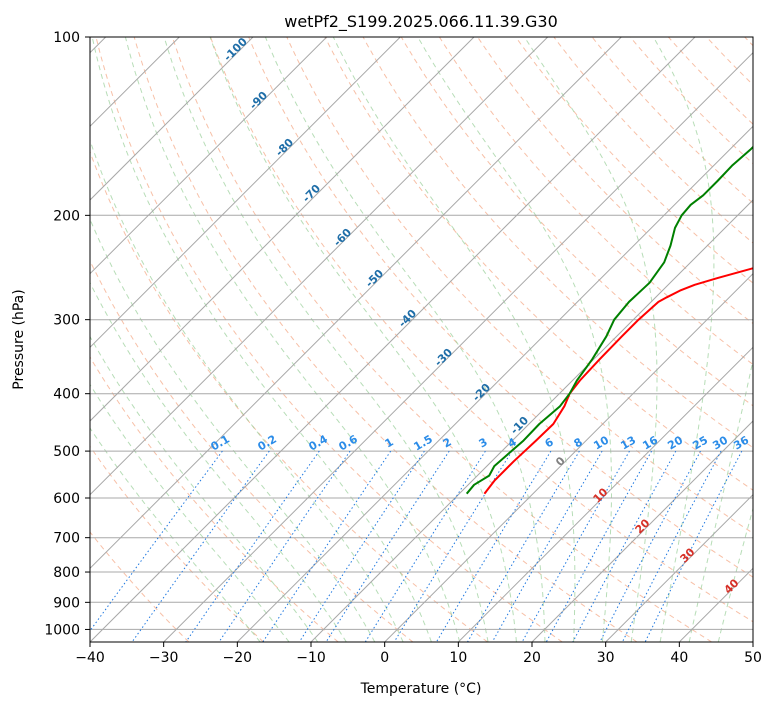 Image resolution: width=775 pixels, height=713 pixels. What do you see at coordinates (628, 443) in the screenshot?
I see `mixing-ratio-label: 13` at bounding box center [628, 443].